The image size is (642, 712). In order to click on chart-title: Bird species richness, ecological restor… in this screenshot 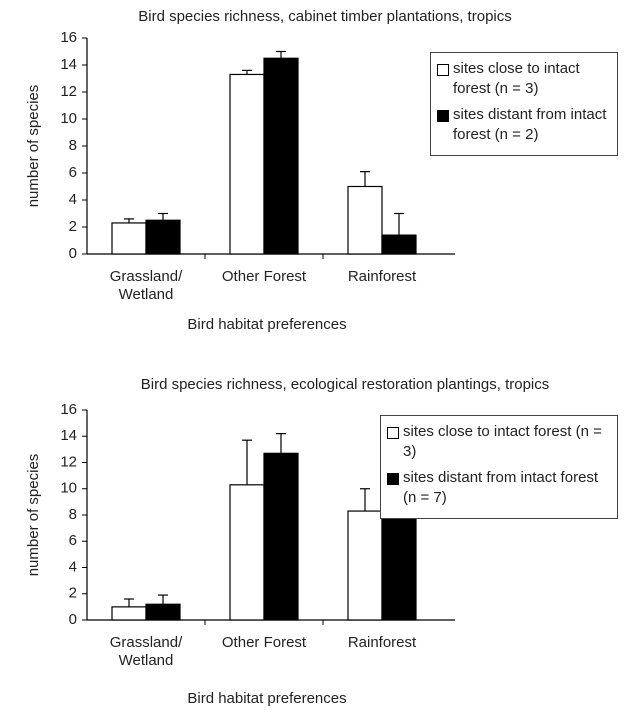, I will do `click(345, 384)`.